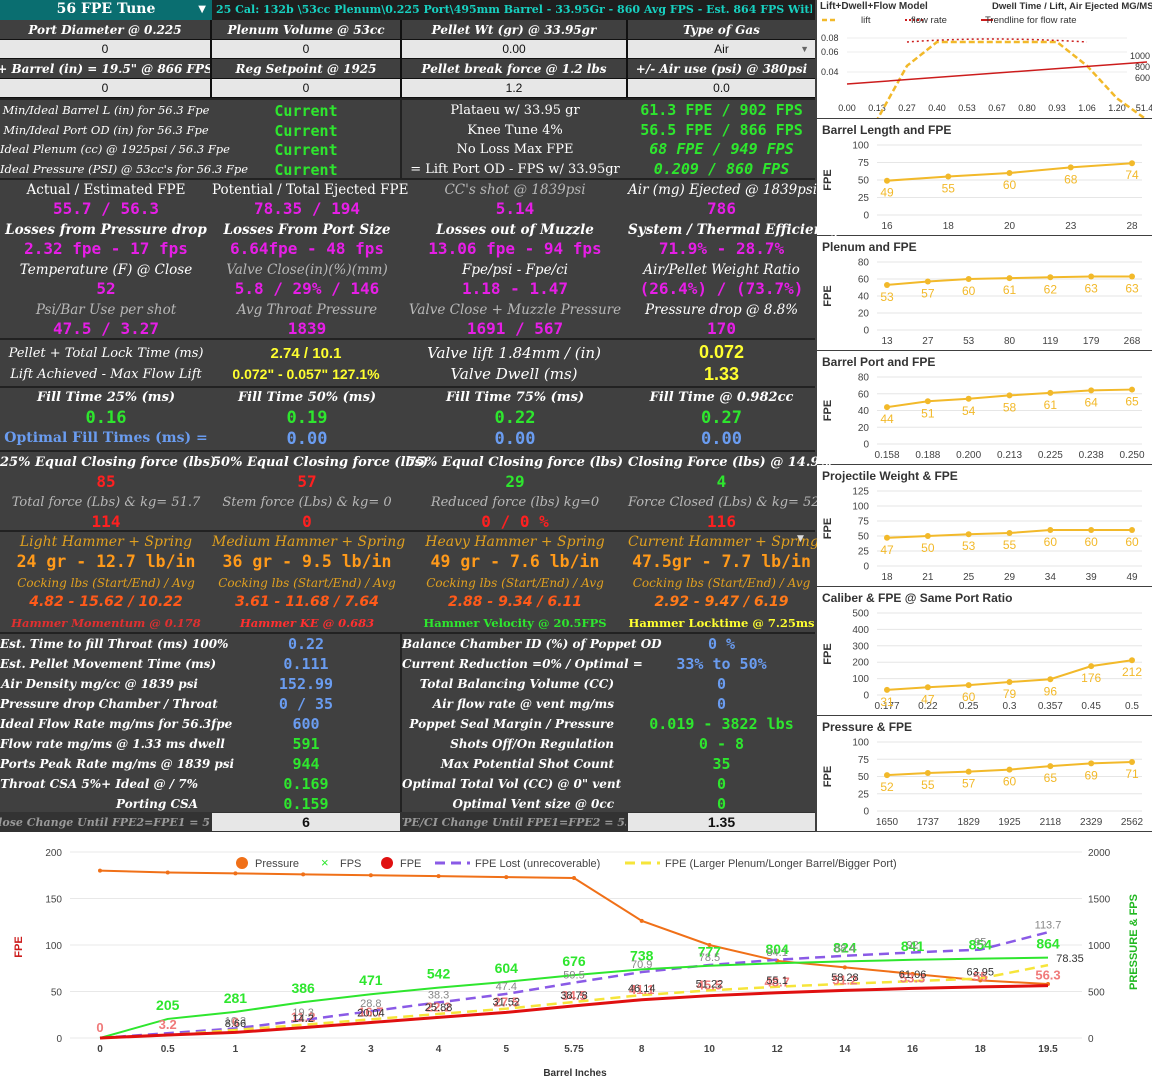 The image size is (1152, 1089). What do you see at coordinates (410, 864) in the screenshot?
I see `legend-label: FPE` at bounding box center [410, 864].